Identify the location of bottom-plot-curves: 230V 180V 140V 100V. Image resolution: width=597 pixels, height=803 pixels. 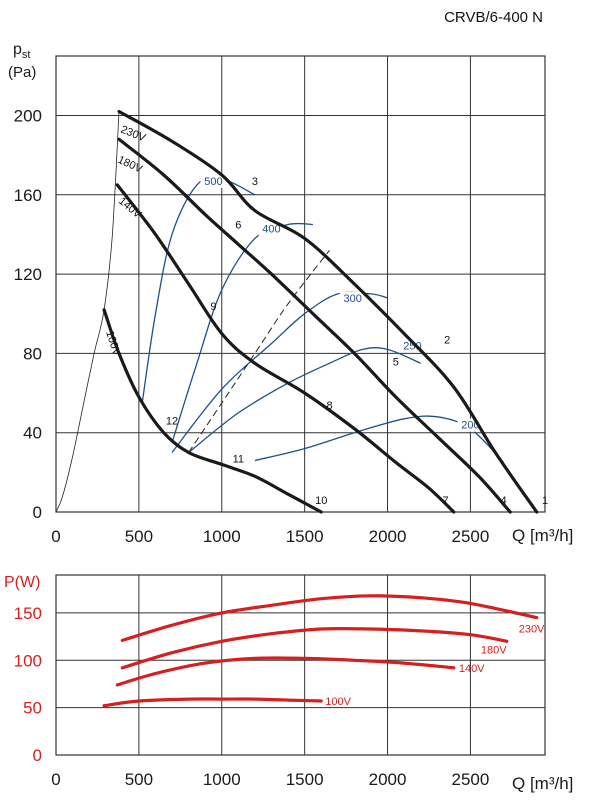
(323, 651).